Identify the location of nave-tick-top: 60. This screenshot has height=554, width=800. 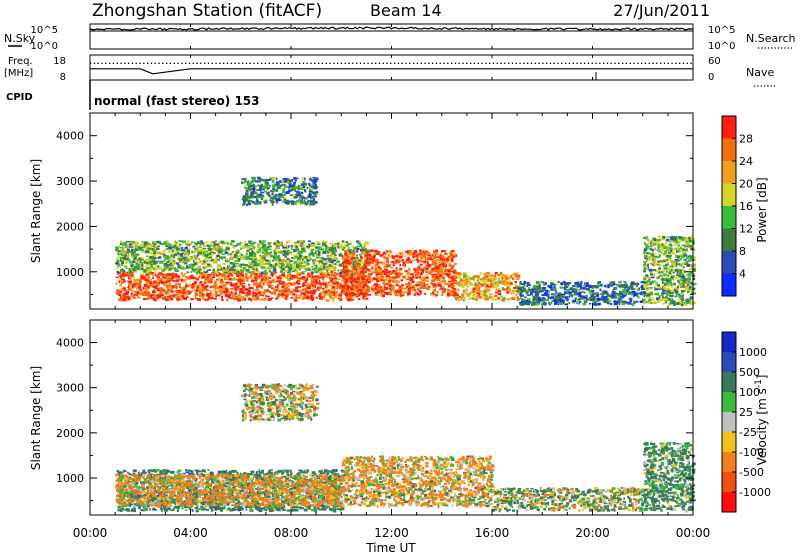
(714, 61).